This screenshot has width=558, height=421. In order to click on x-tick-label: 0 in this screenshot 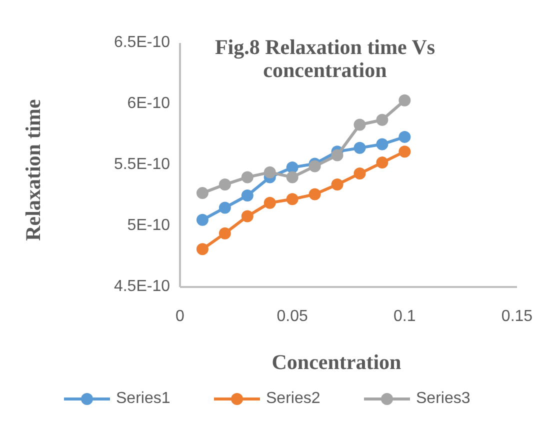, I will do `click(180, 316)`.